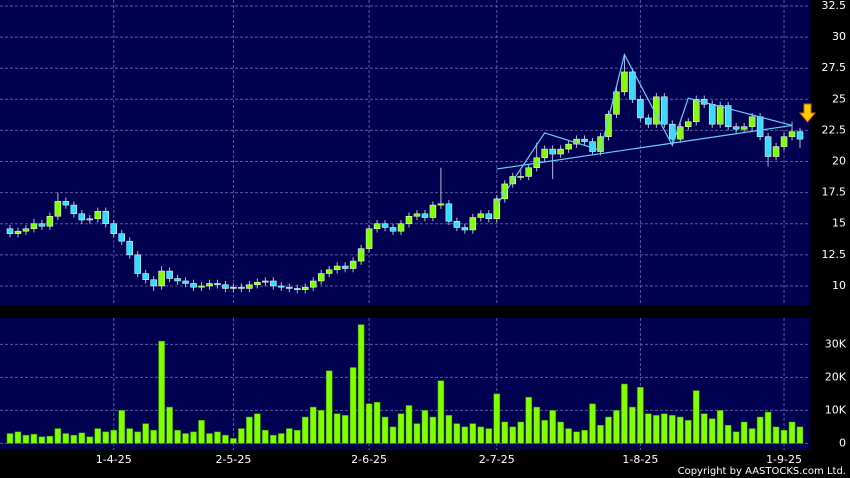 The image size is (850, 478). What do you see at coordinates (839, 36) in the screenshot?
I see `y-tick-label: 30` at bounding box center [839, 36].